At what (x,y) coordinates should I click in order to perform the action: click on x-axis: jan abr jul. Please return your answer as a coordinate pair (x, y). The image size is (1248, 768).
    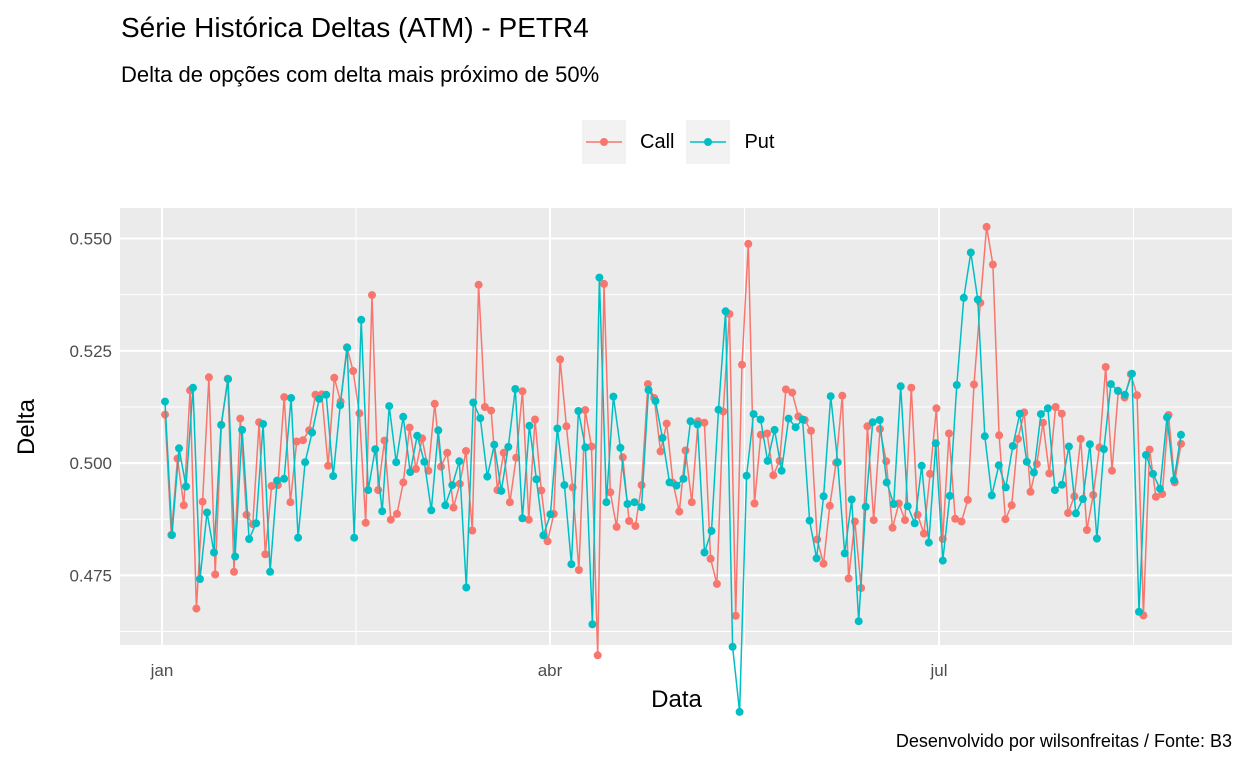
    Looking at the image, I should click on (549, 670).